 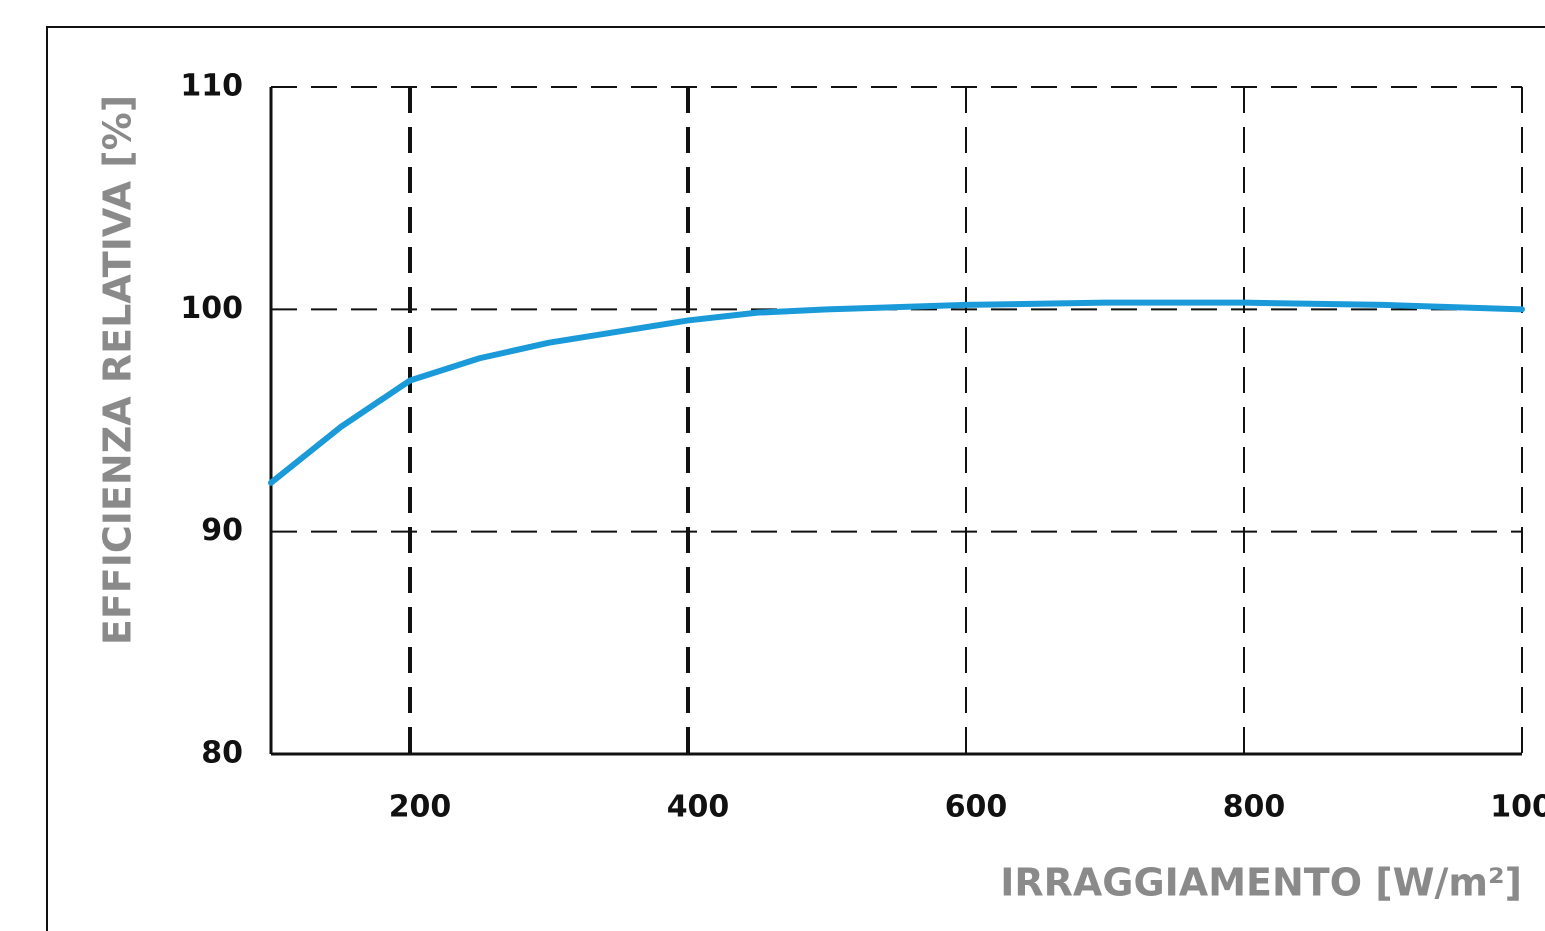 What do you see at coordinates (1254, 807) in the screenshot?
I see `x-tick-label: 800` at bounding box center [1254, 807].